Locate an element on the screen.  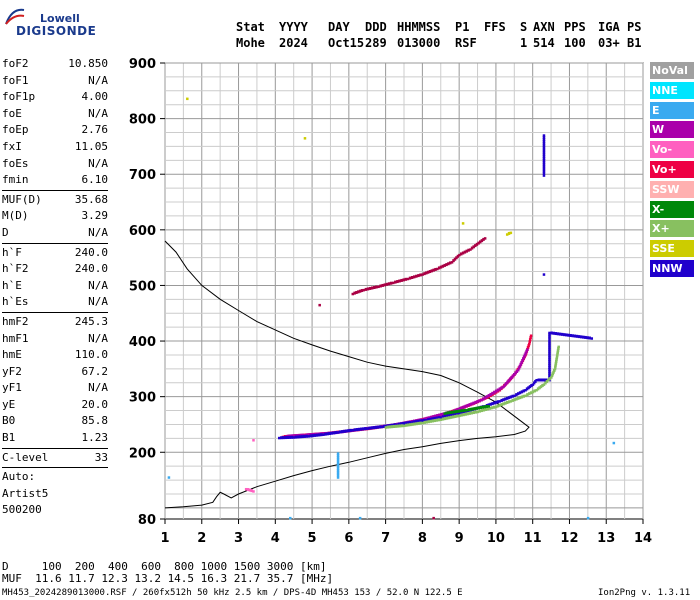
series-oblique is located at coordinates (402, 378).